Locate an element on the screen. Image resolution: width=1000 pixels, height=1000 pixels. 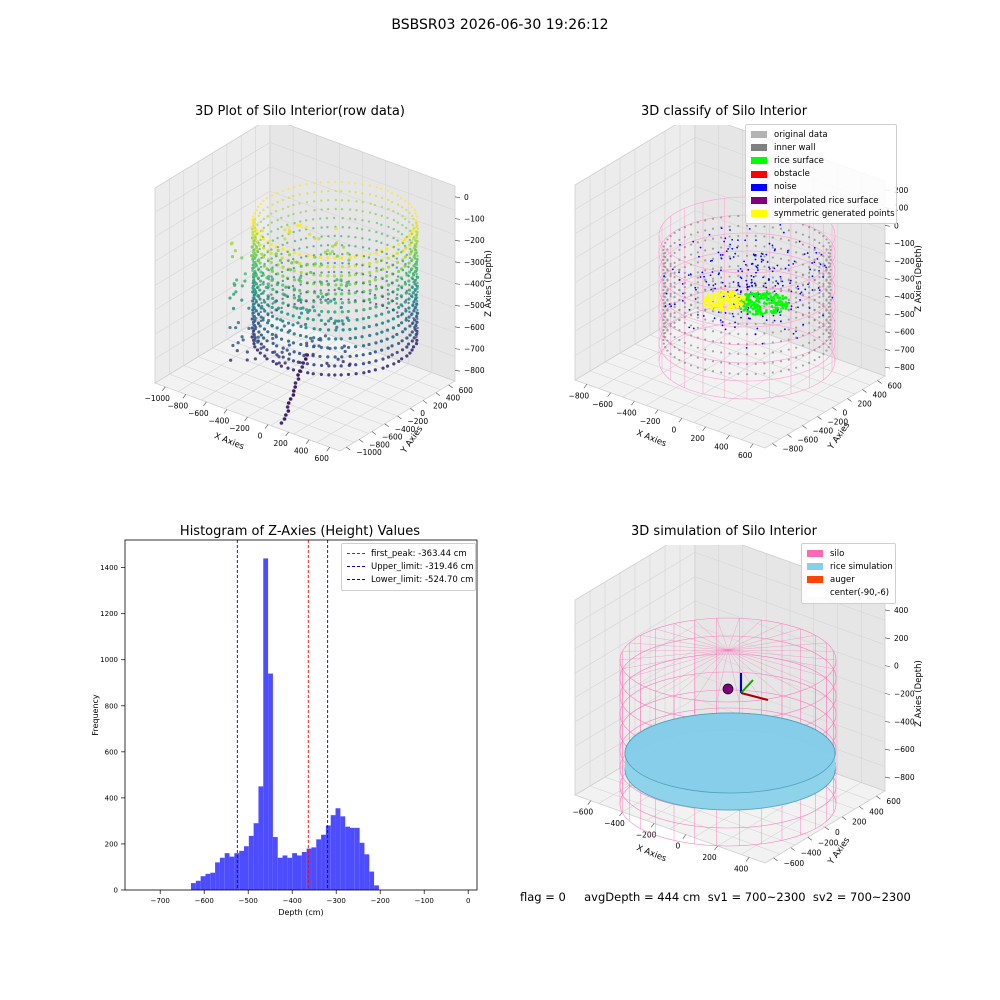
silo-wire is located at coordinates (711, 675).